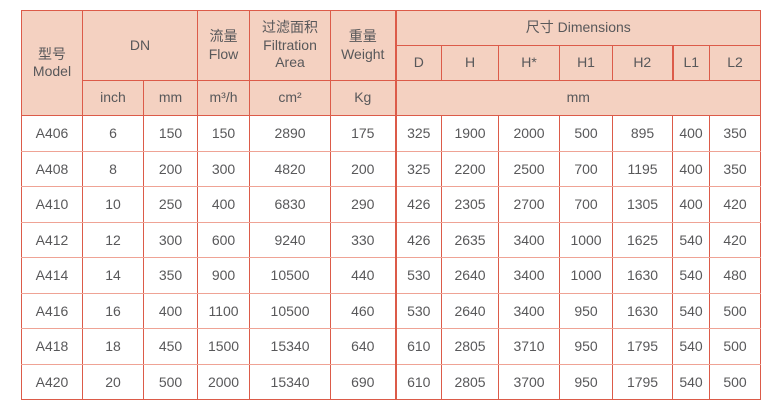  I want to click on cell-dn-inch: 8, so click(113, 169).